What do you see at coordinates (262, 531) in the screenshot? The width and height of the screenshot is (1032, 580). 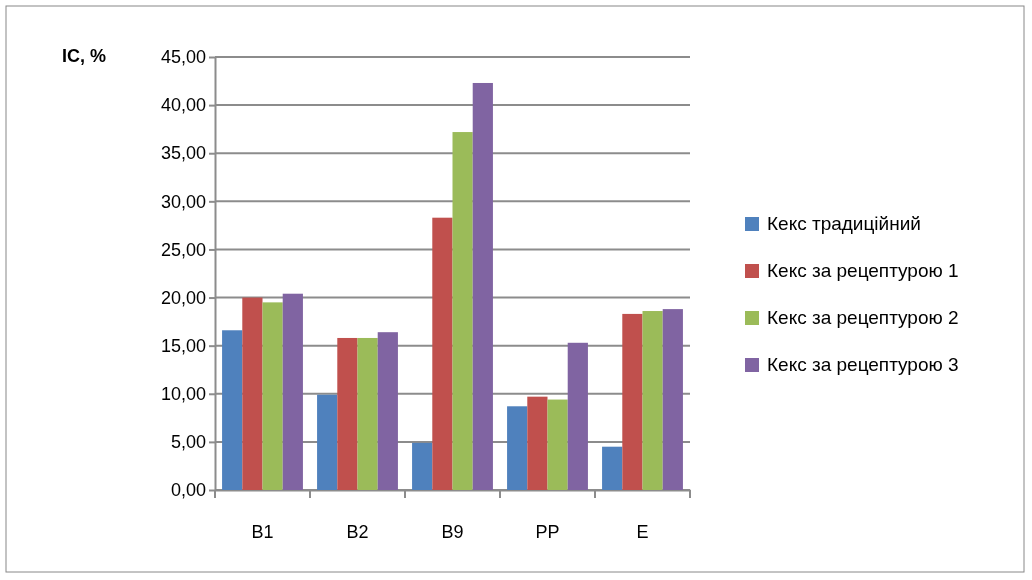 I see `x-tick-label: B1` at bounding box center [262, 531].